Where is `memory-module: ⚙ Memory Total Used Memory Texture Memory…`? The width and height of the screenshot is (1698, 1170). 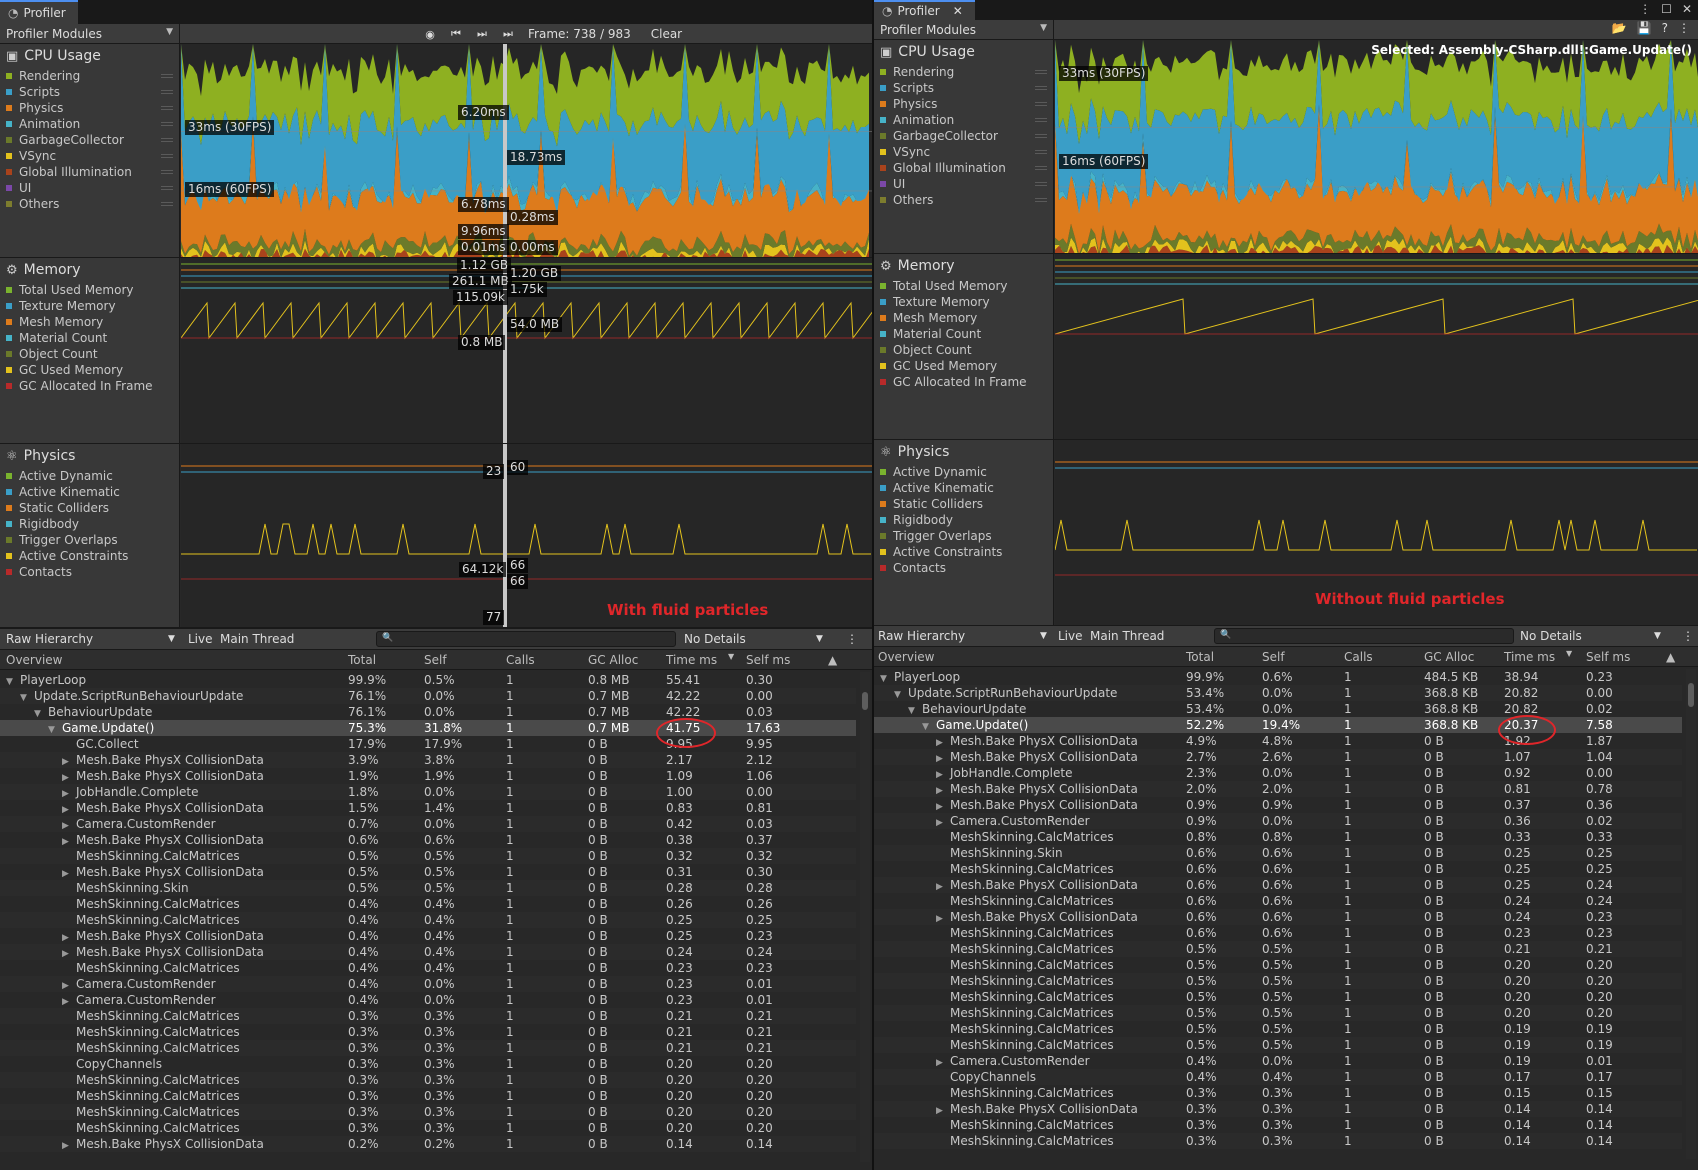
memory-module: ⚙ Memory Total Used Memory Texture Memory… is located at coordinates (436, 351).